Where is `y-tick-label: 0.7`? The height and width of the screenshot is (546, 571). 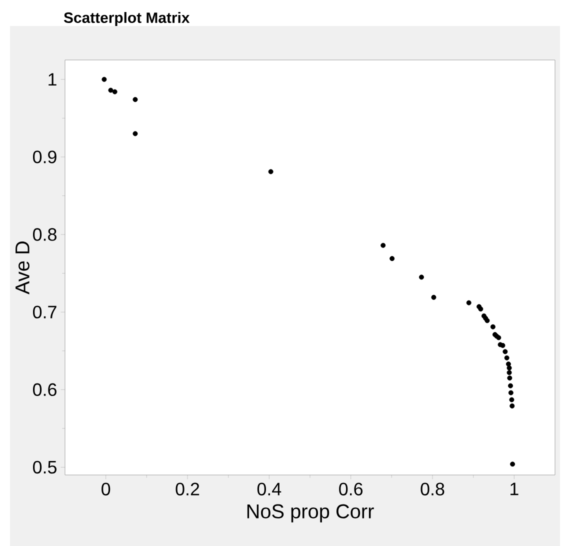
y-tick-label: 0.7 is located at coordinates (44, 312).